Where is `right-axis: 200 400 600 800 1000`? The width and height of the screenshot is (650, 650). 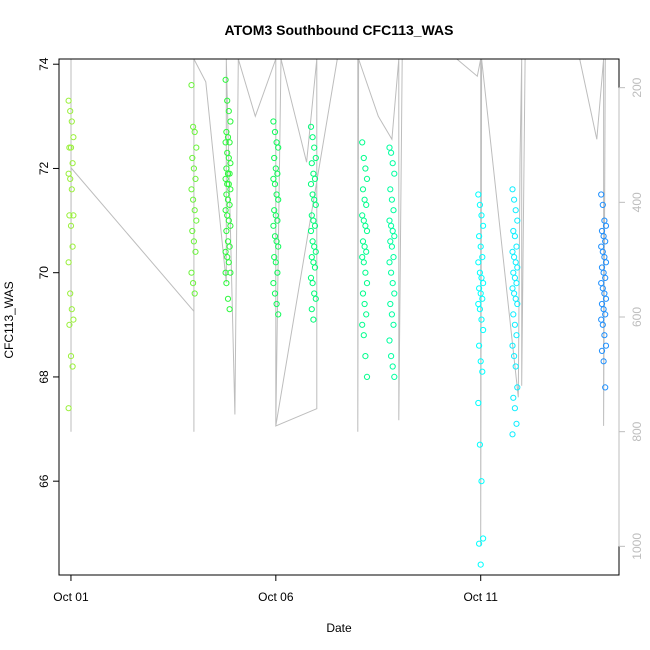 right-axis: 200 400 600 800 1000 is located at coordinates (631, 318).